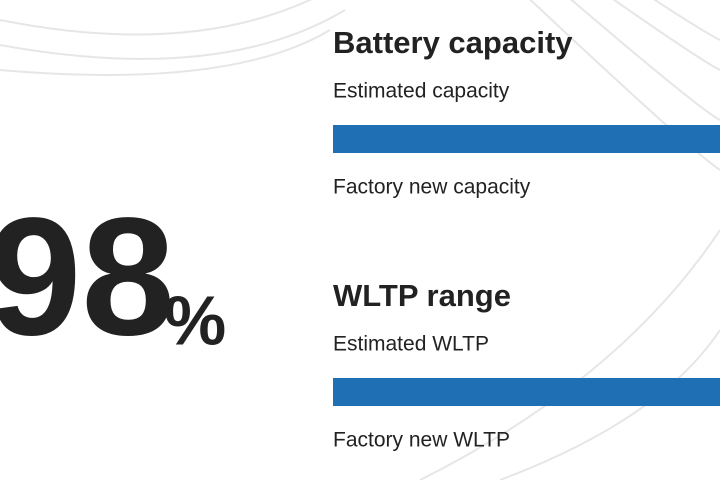 The image size is (720, 480). Describe the element at coordinates (421, 440) in the screenshot. I see `factory-label: Factory new WLTP` at that location.